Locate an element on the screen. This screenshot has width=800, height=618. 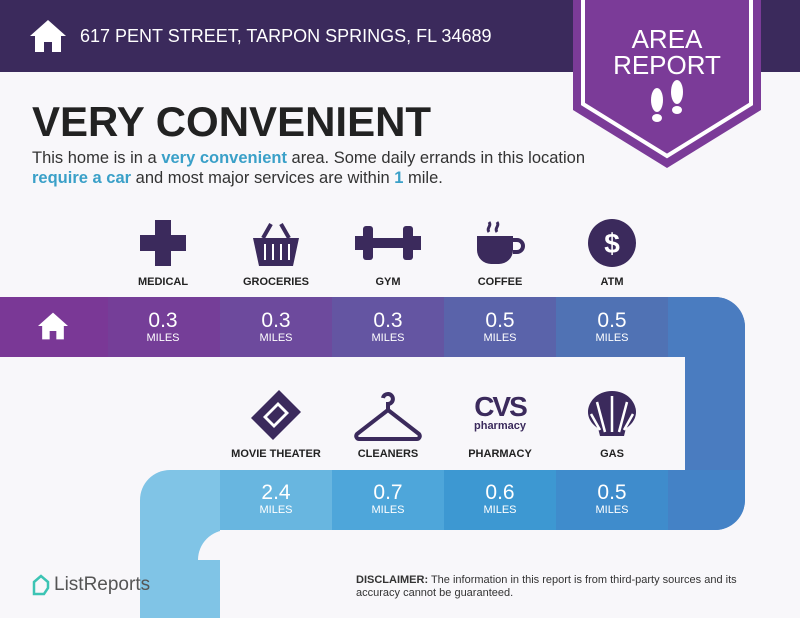
label-movie-theater: MOVIE THEATER is located at coordinates (276, 454).